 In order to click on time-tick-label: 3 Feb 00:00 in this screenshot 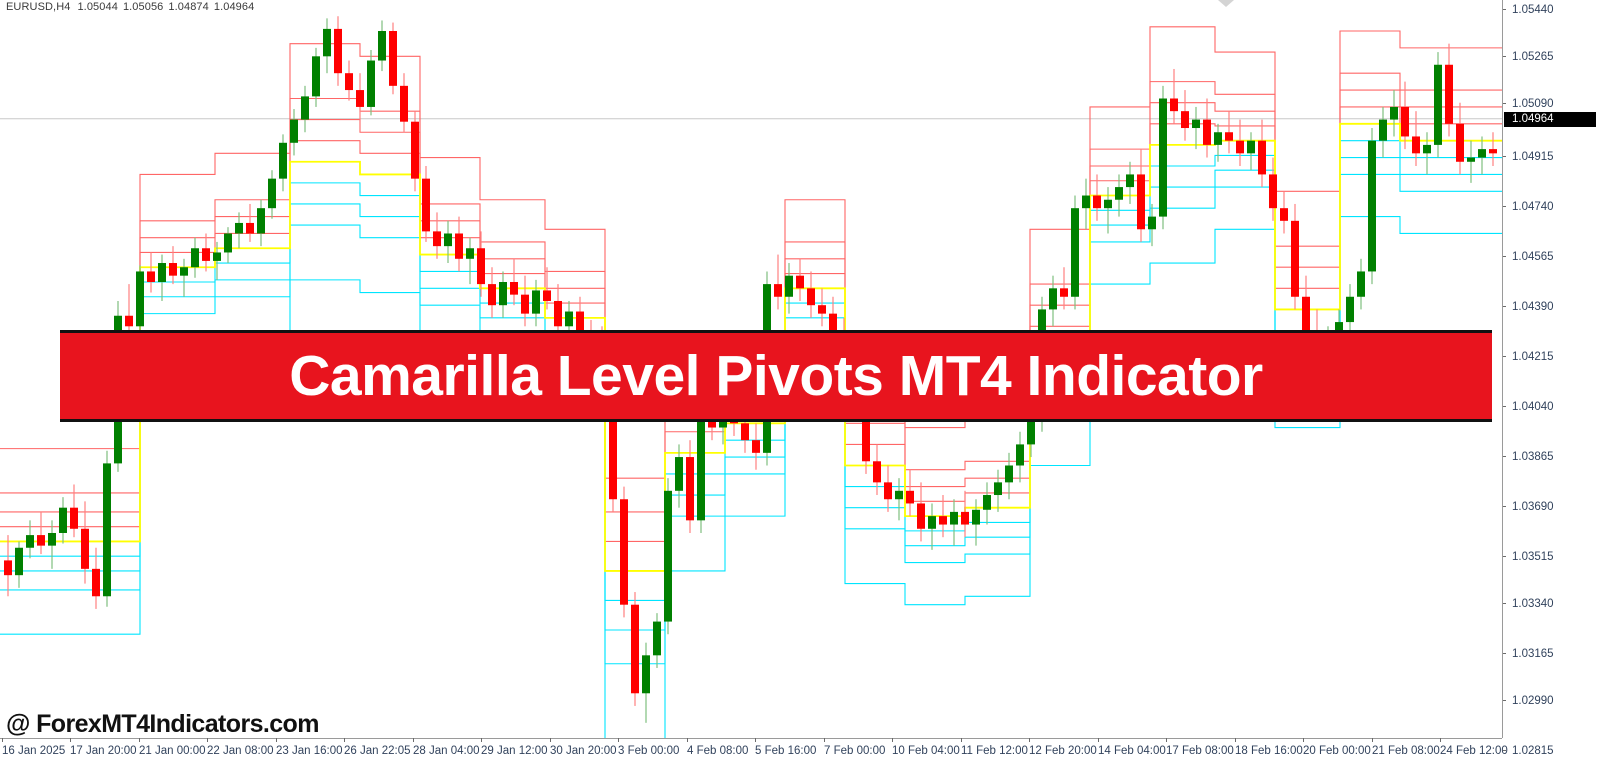, I will do `click(649, 747)`.